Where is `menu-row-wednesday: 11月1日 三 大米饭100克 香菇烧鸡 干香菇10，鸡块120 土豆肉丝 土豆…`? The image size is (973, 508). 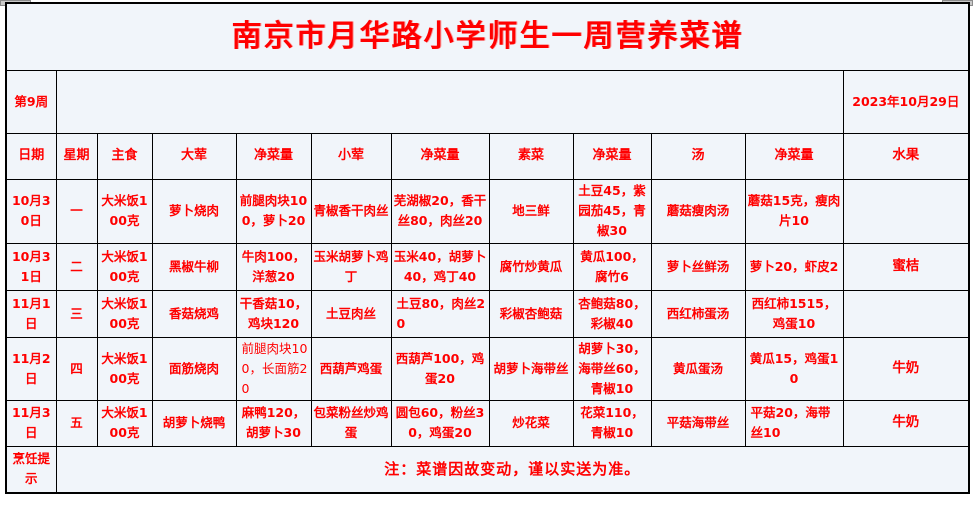 menu-row-wednesday: 11月1日 三 大米饭100克 香菇烧鸡 干香菇10，鸡块120 土豆肉丝 土豆… is located at coordinates (487, 313).